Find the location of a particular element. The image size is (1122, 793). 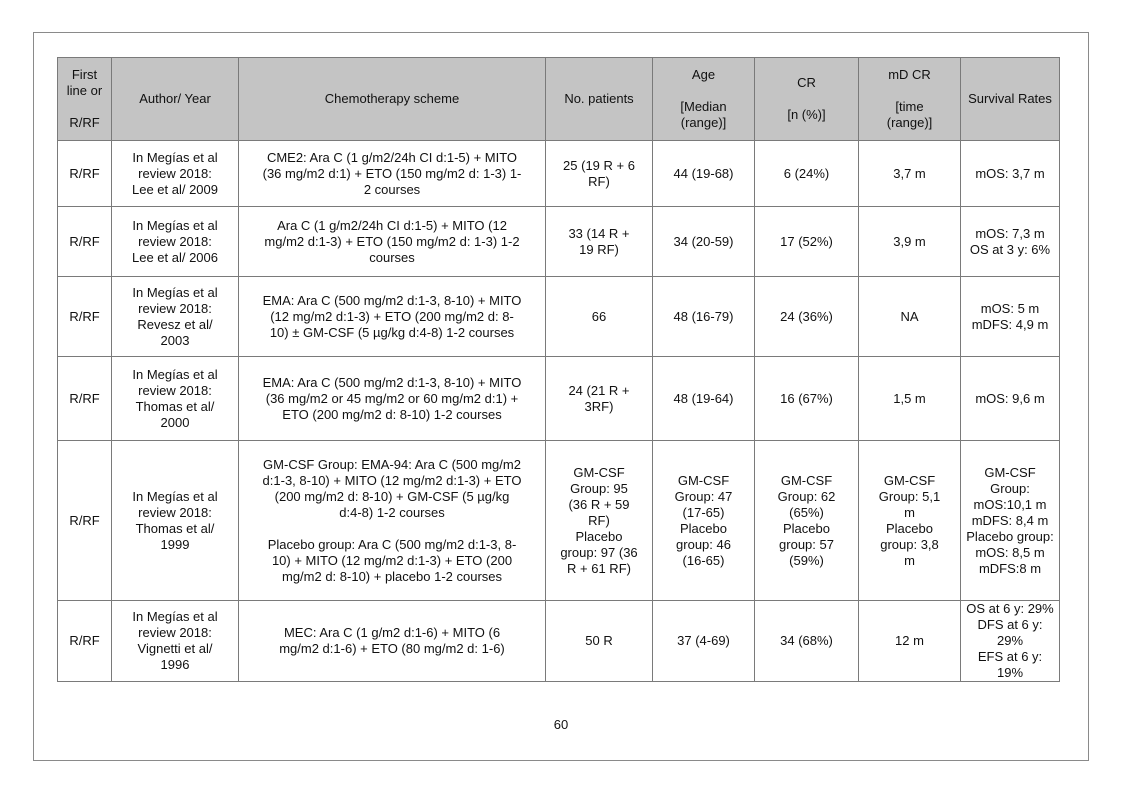

cell-md-cr: 3,7 m is located at coordinates (909, 173).